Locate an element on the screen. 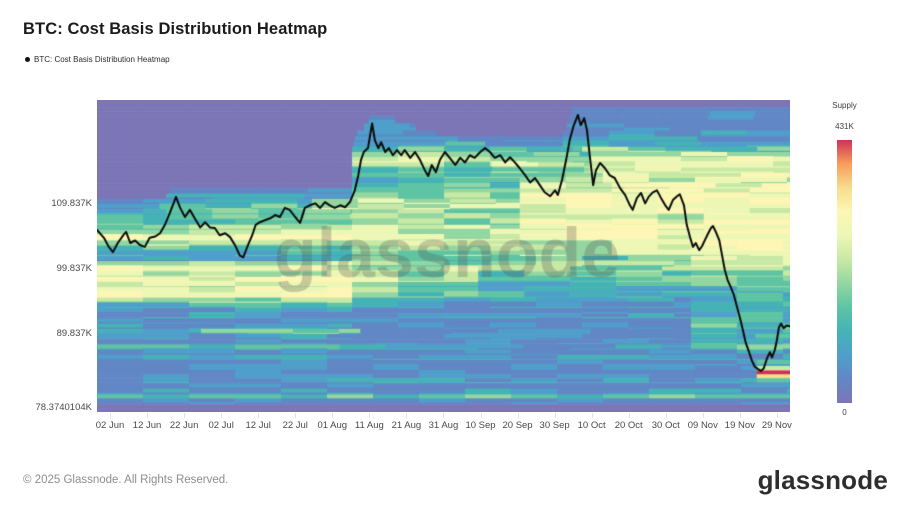 Image resolution: width=904 pixels, height=508 pixels. x-axis-tick-label: 21 Aug is located at coordinates (406, 425).